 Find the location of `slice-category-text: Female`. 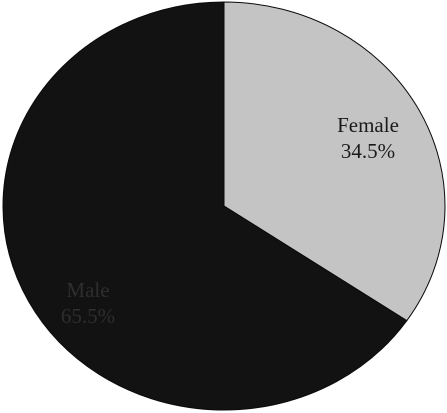

slice-category-text: Female is located at coordinates (368, 125).